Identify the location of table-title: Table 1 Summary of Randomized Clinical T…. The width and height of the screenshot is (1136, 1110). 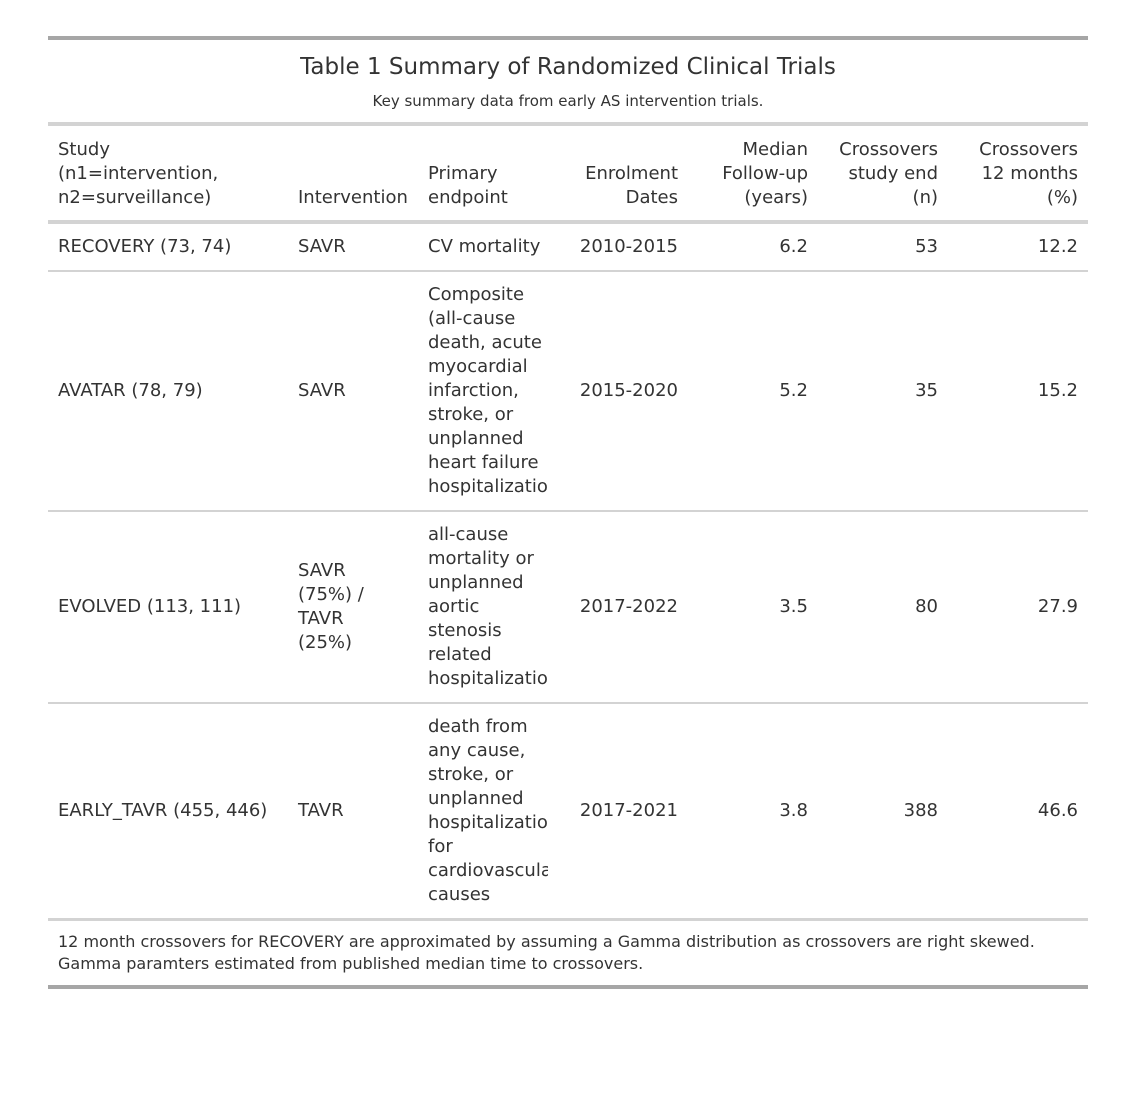
(568, 67).